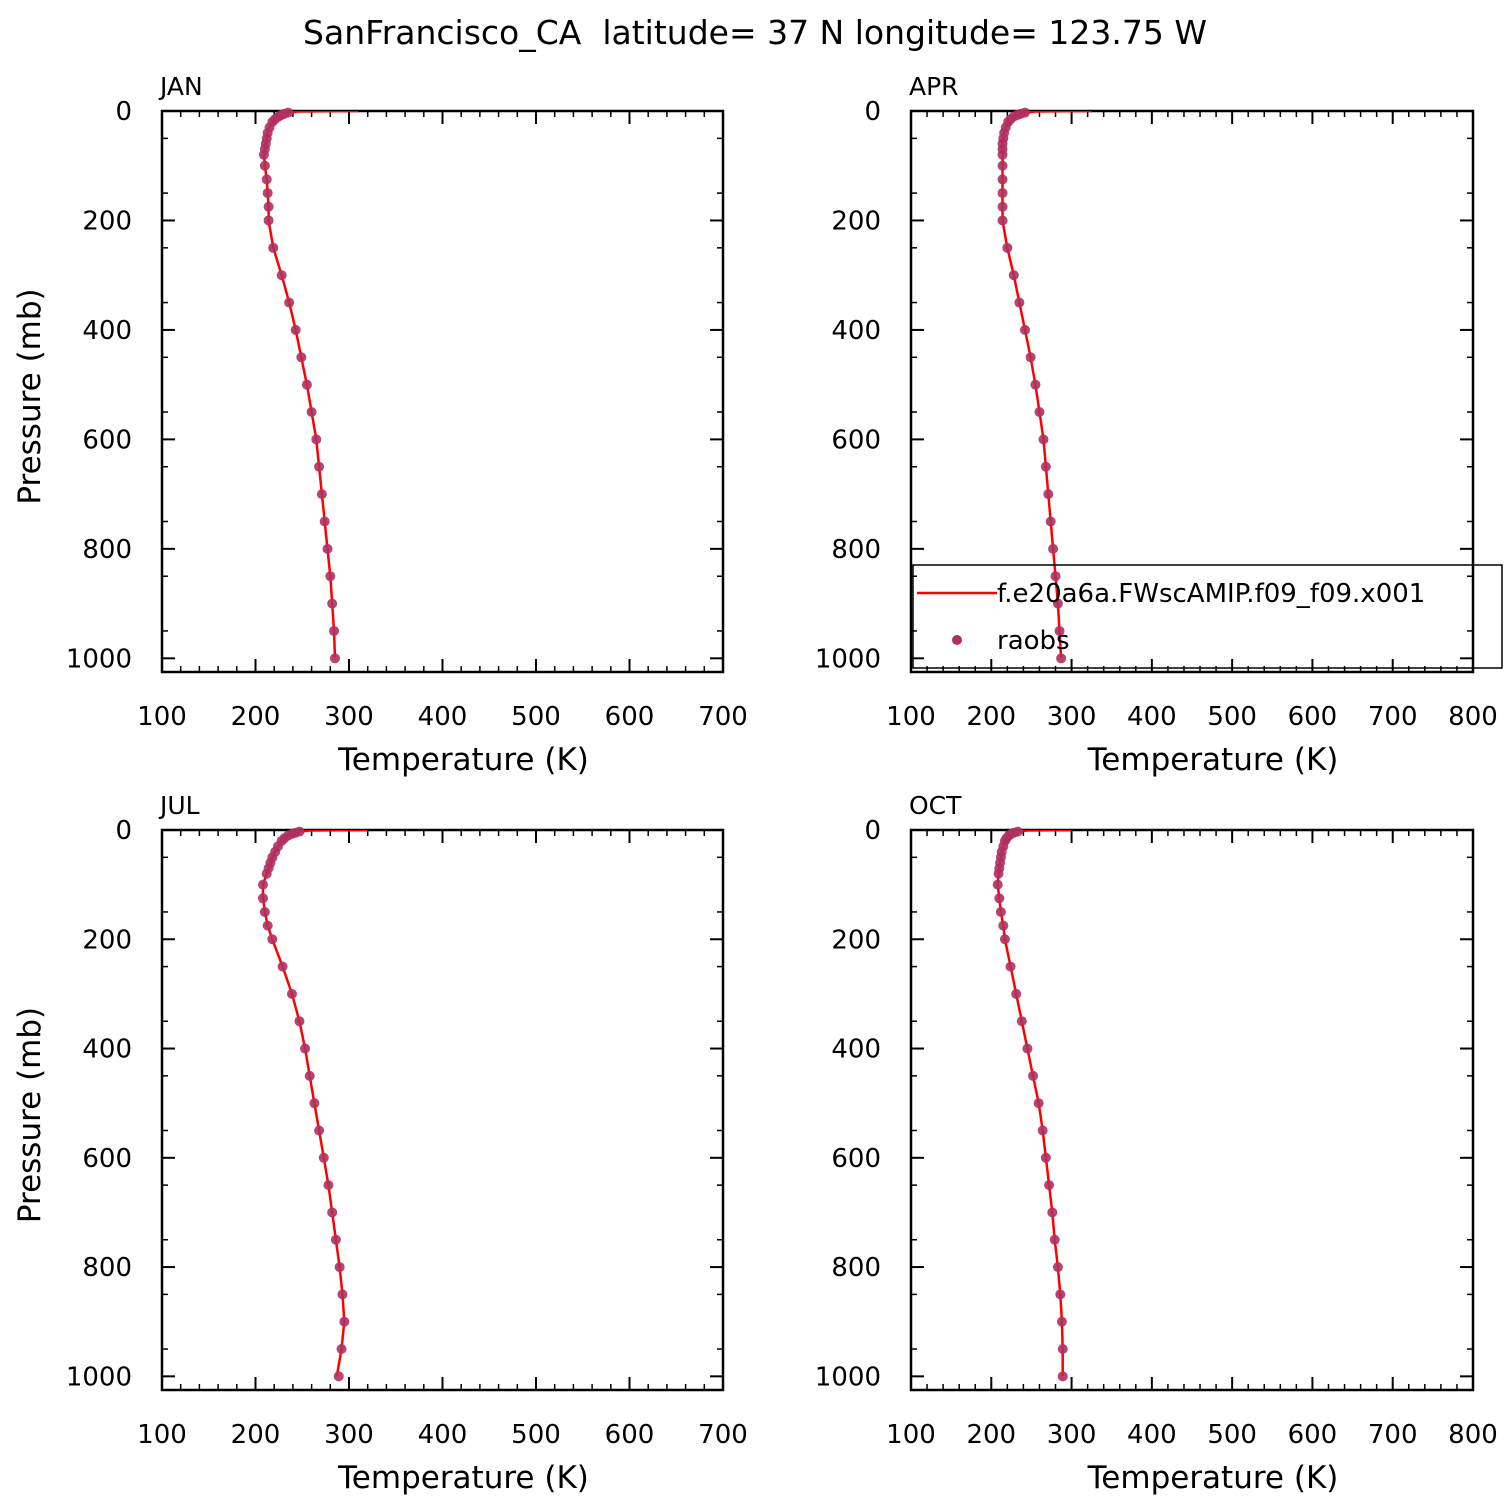  What do you see at coordinates (349, 1435) in the screenshot?
I see `x-tick-label: 300` at bounding box center [349, 1435].